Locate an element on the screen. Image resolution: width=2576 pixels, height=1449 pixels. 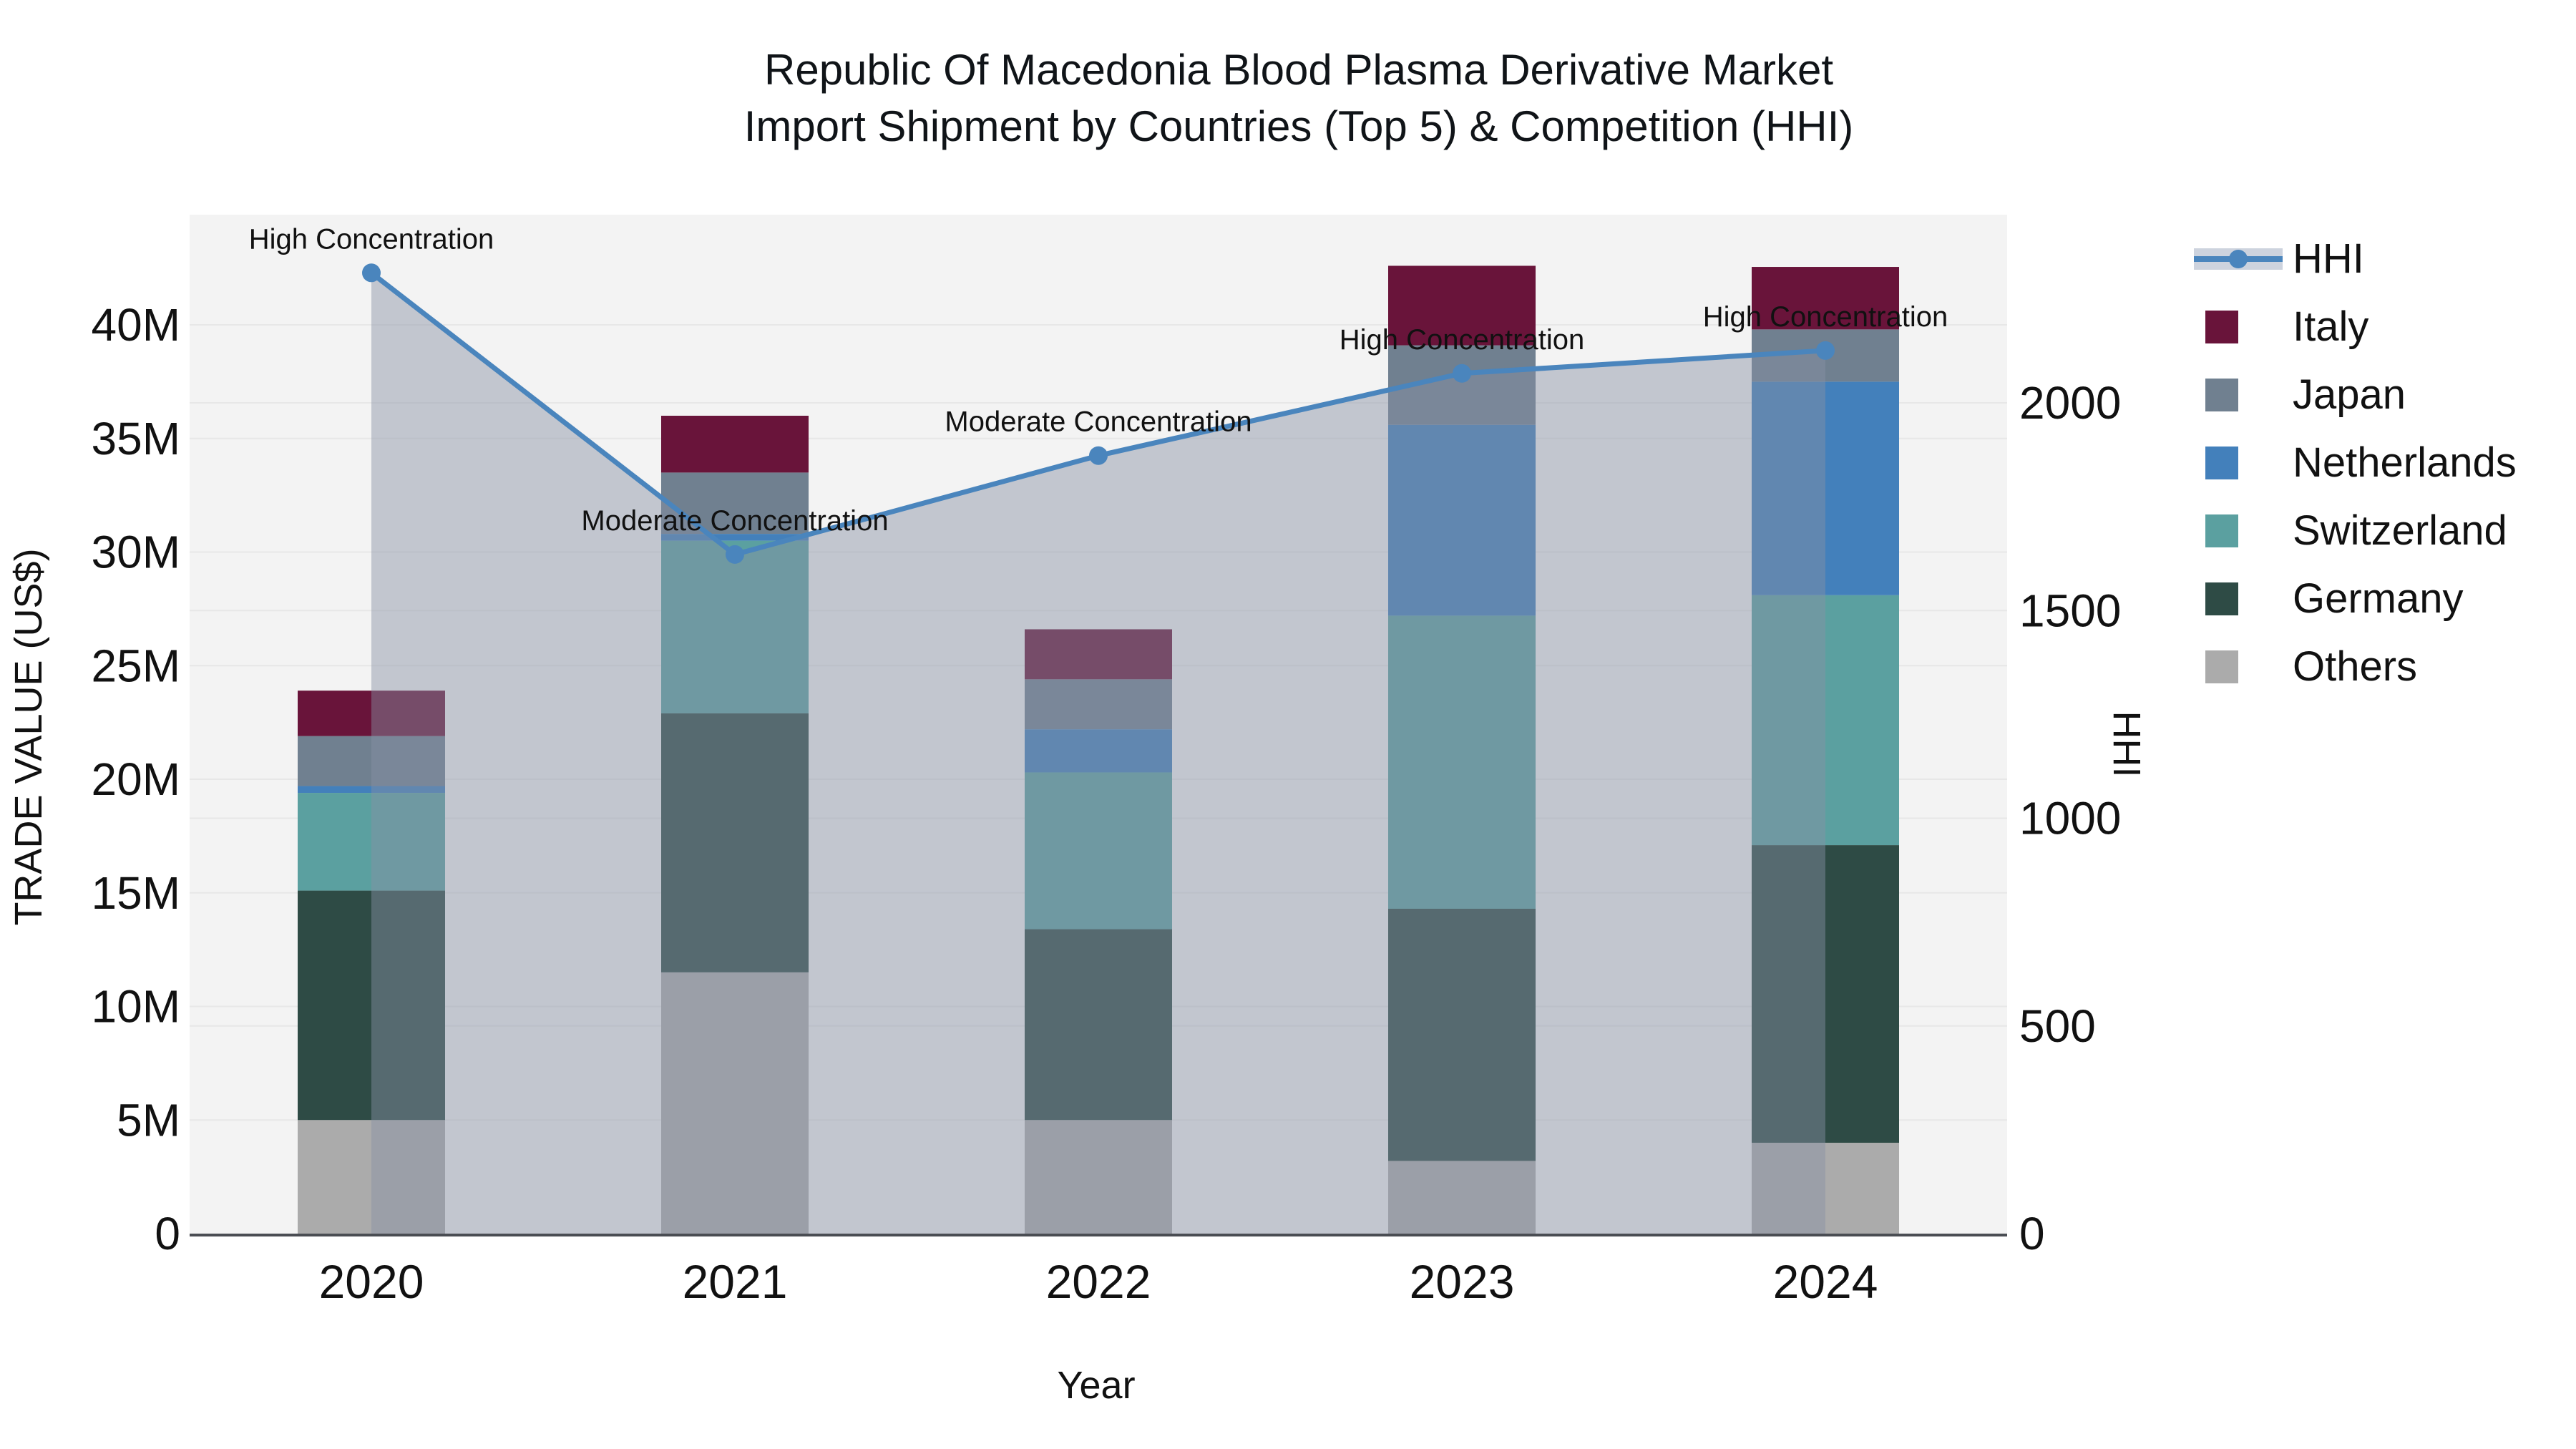
xtick-label-2024: 2024 is located at coordinates (1825, 1281).